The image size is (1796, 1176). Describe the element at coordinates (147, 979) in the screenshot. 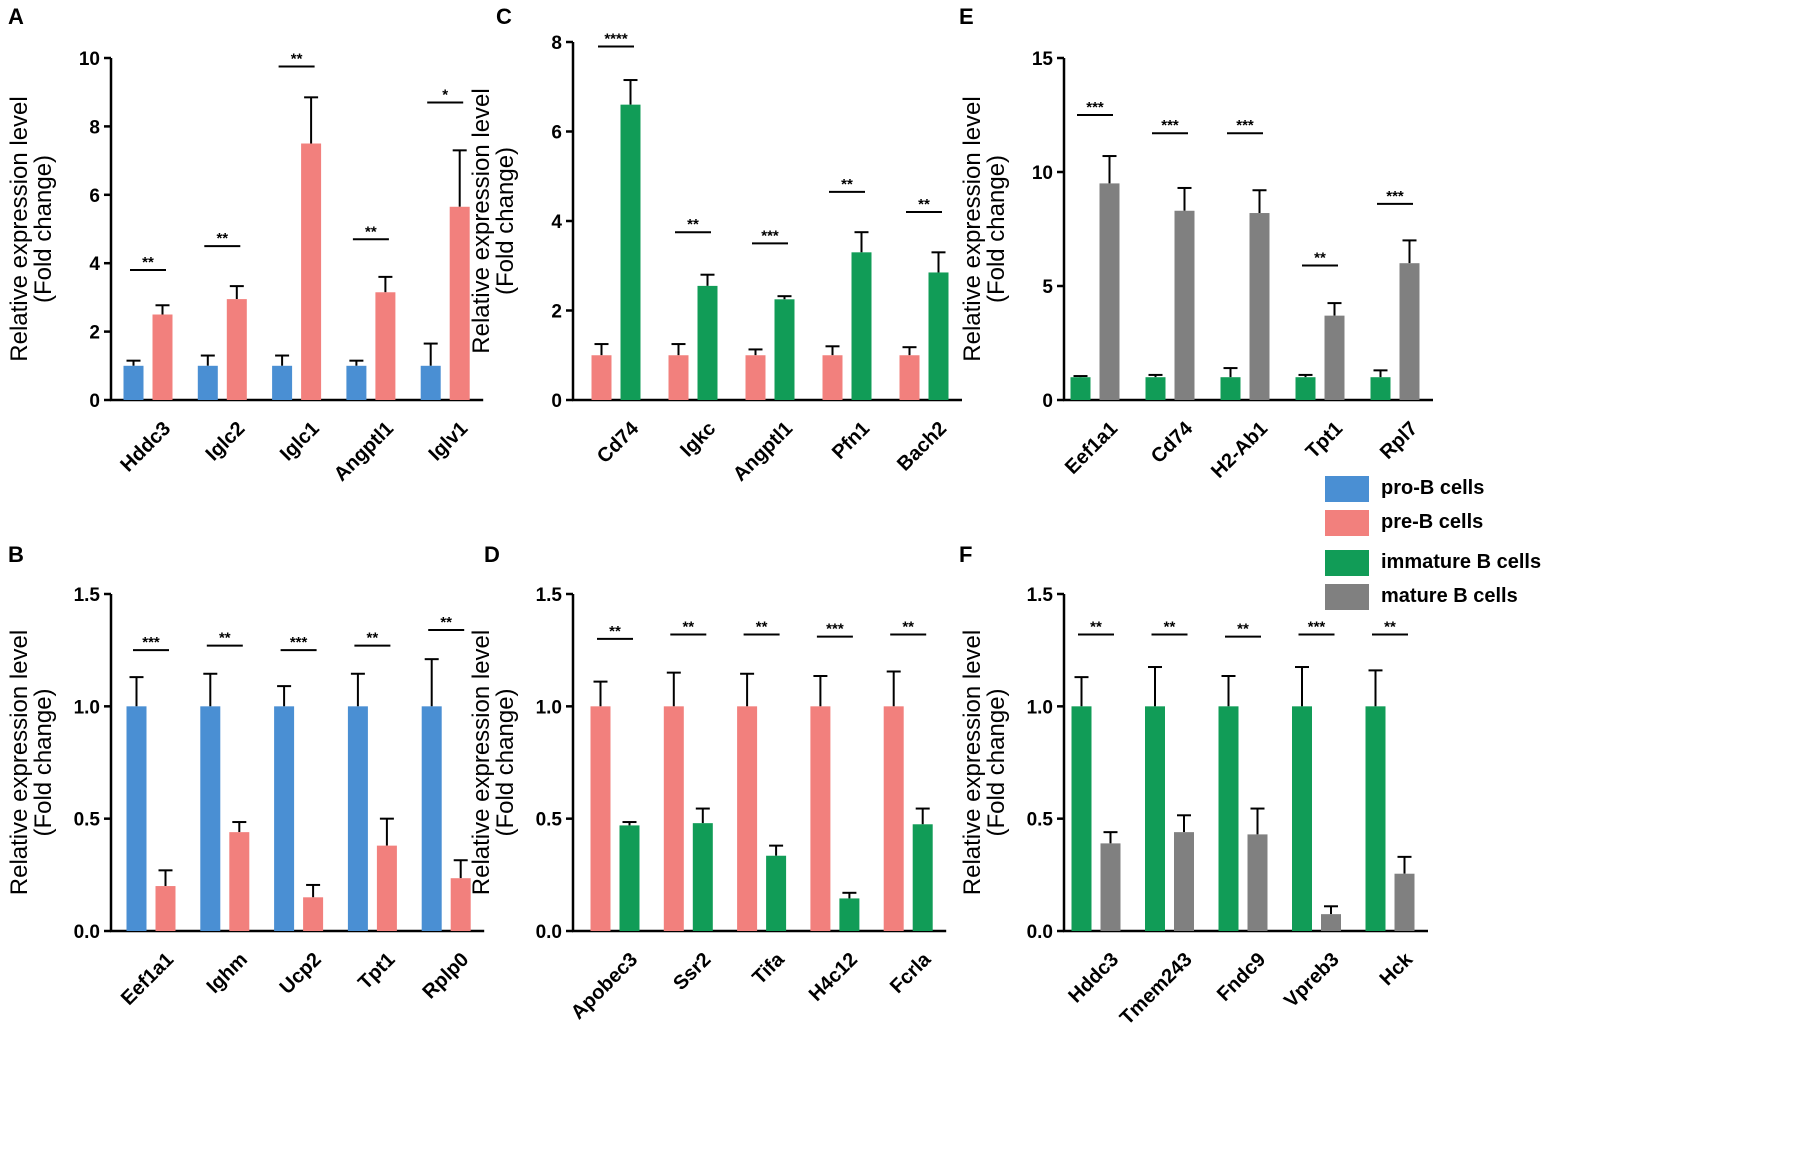

I see `panel-b-x-label: Eef1a1` at that location.